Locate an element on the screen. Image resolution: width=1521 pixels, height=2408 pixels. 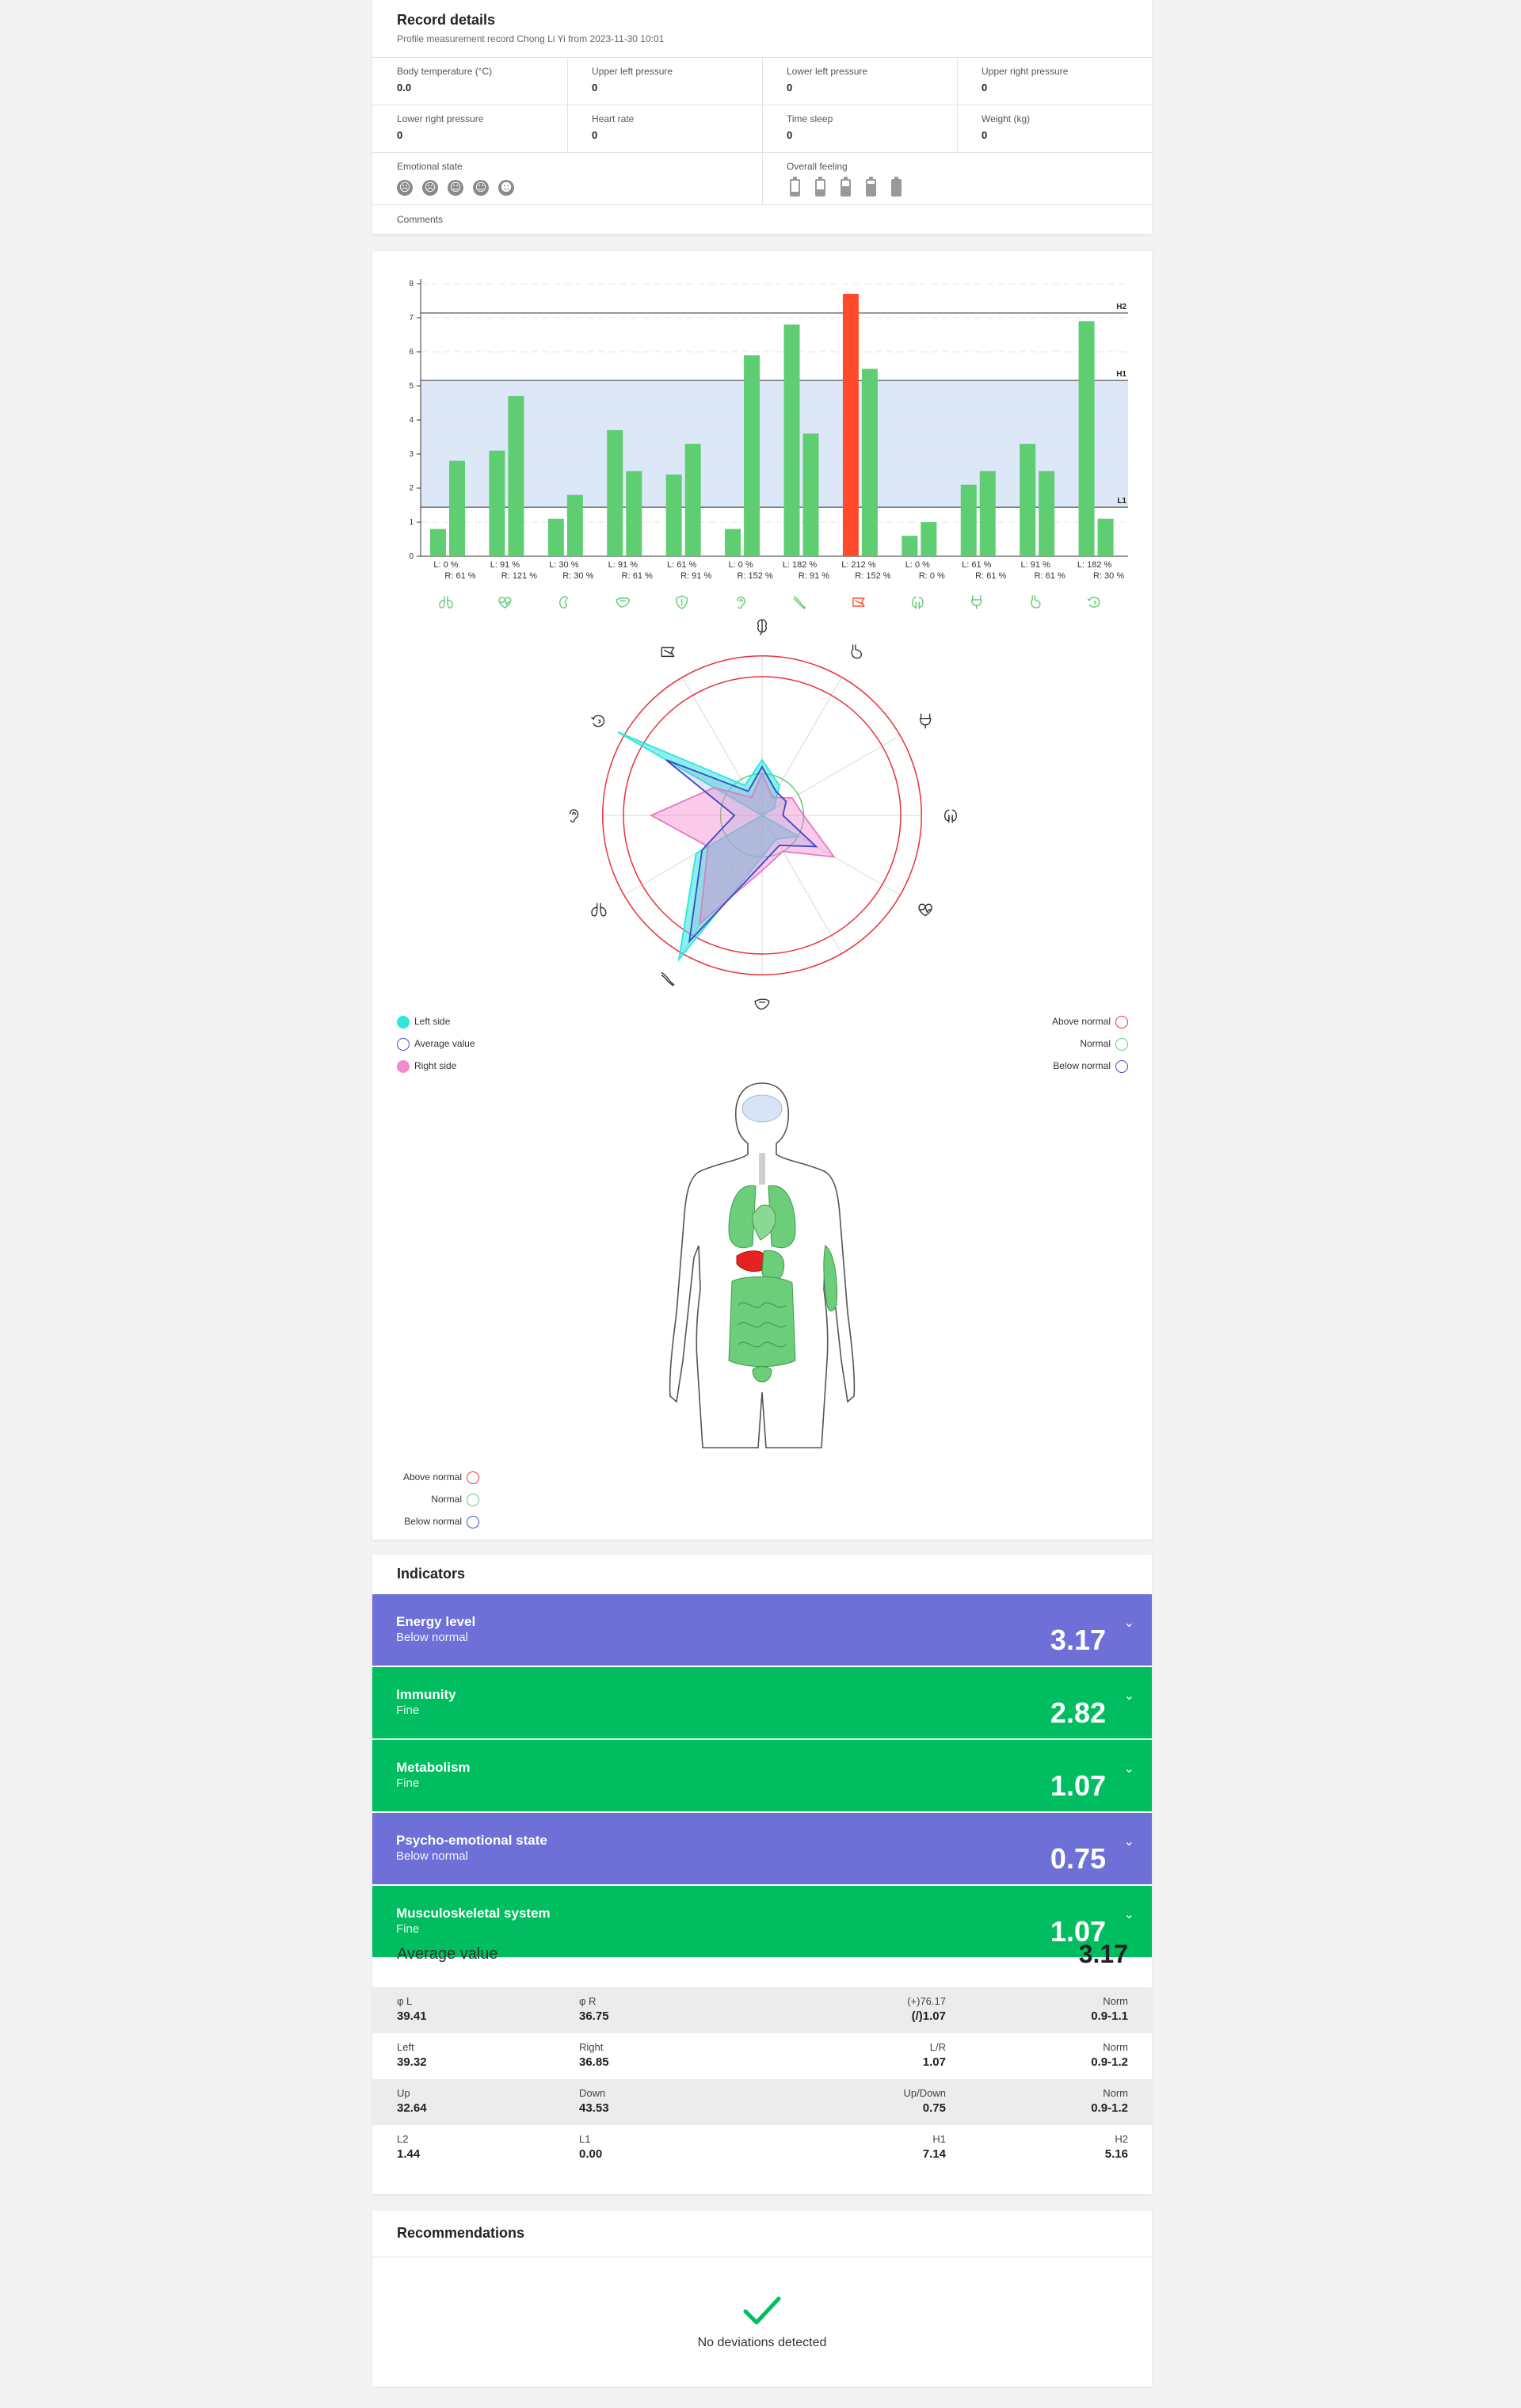
neutral-face-icon: ☺ is located at coordinates (455, 188).